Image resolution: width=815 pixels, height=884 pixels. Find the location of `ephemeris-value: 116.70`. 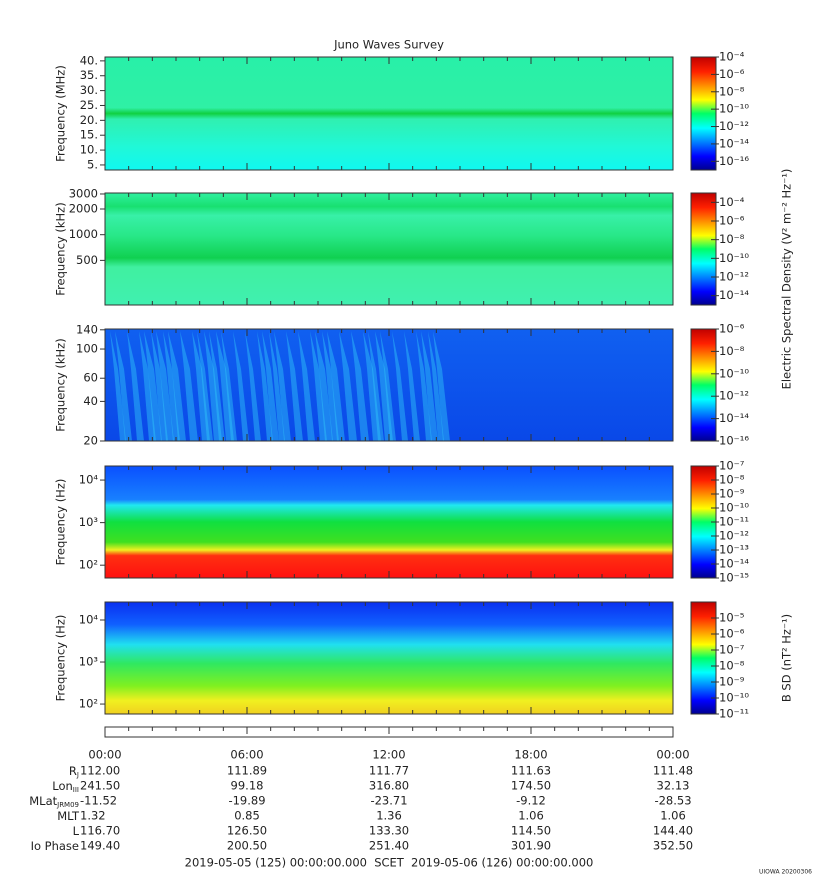

ephemeris-value: 116.70 is located at coordinates (100, 831).